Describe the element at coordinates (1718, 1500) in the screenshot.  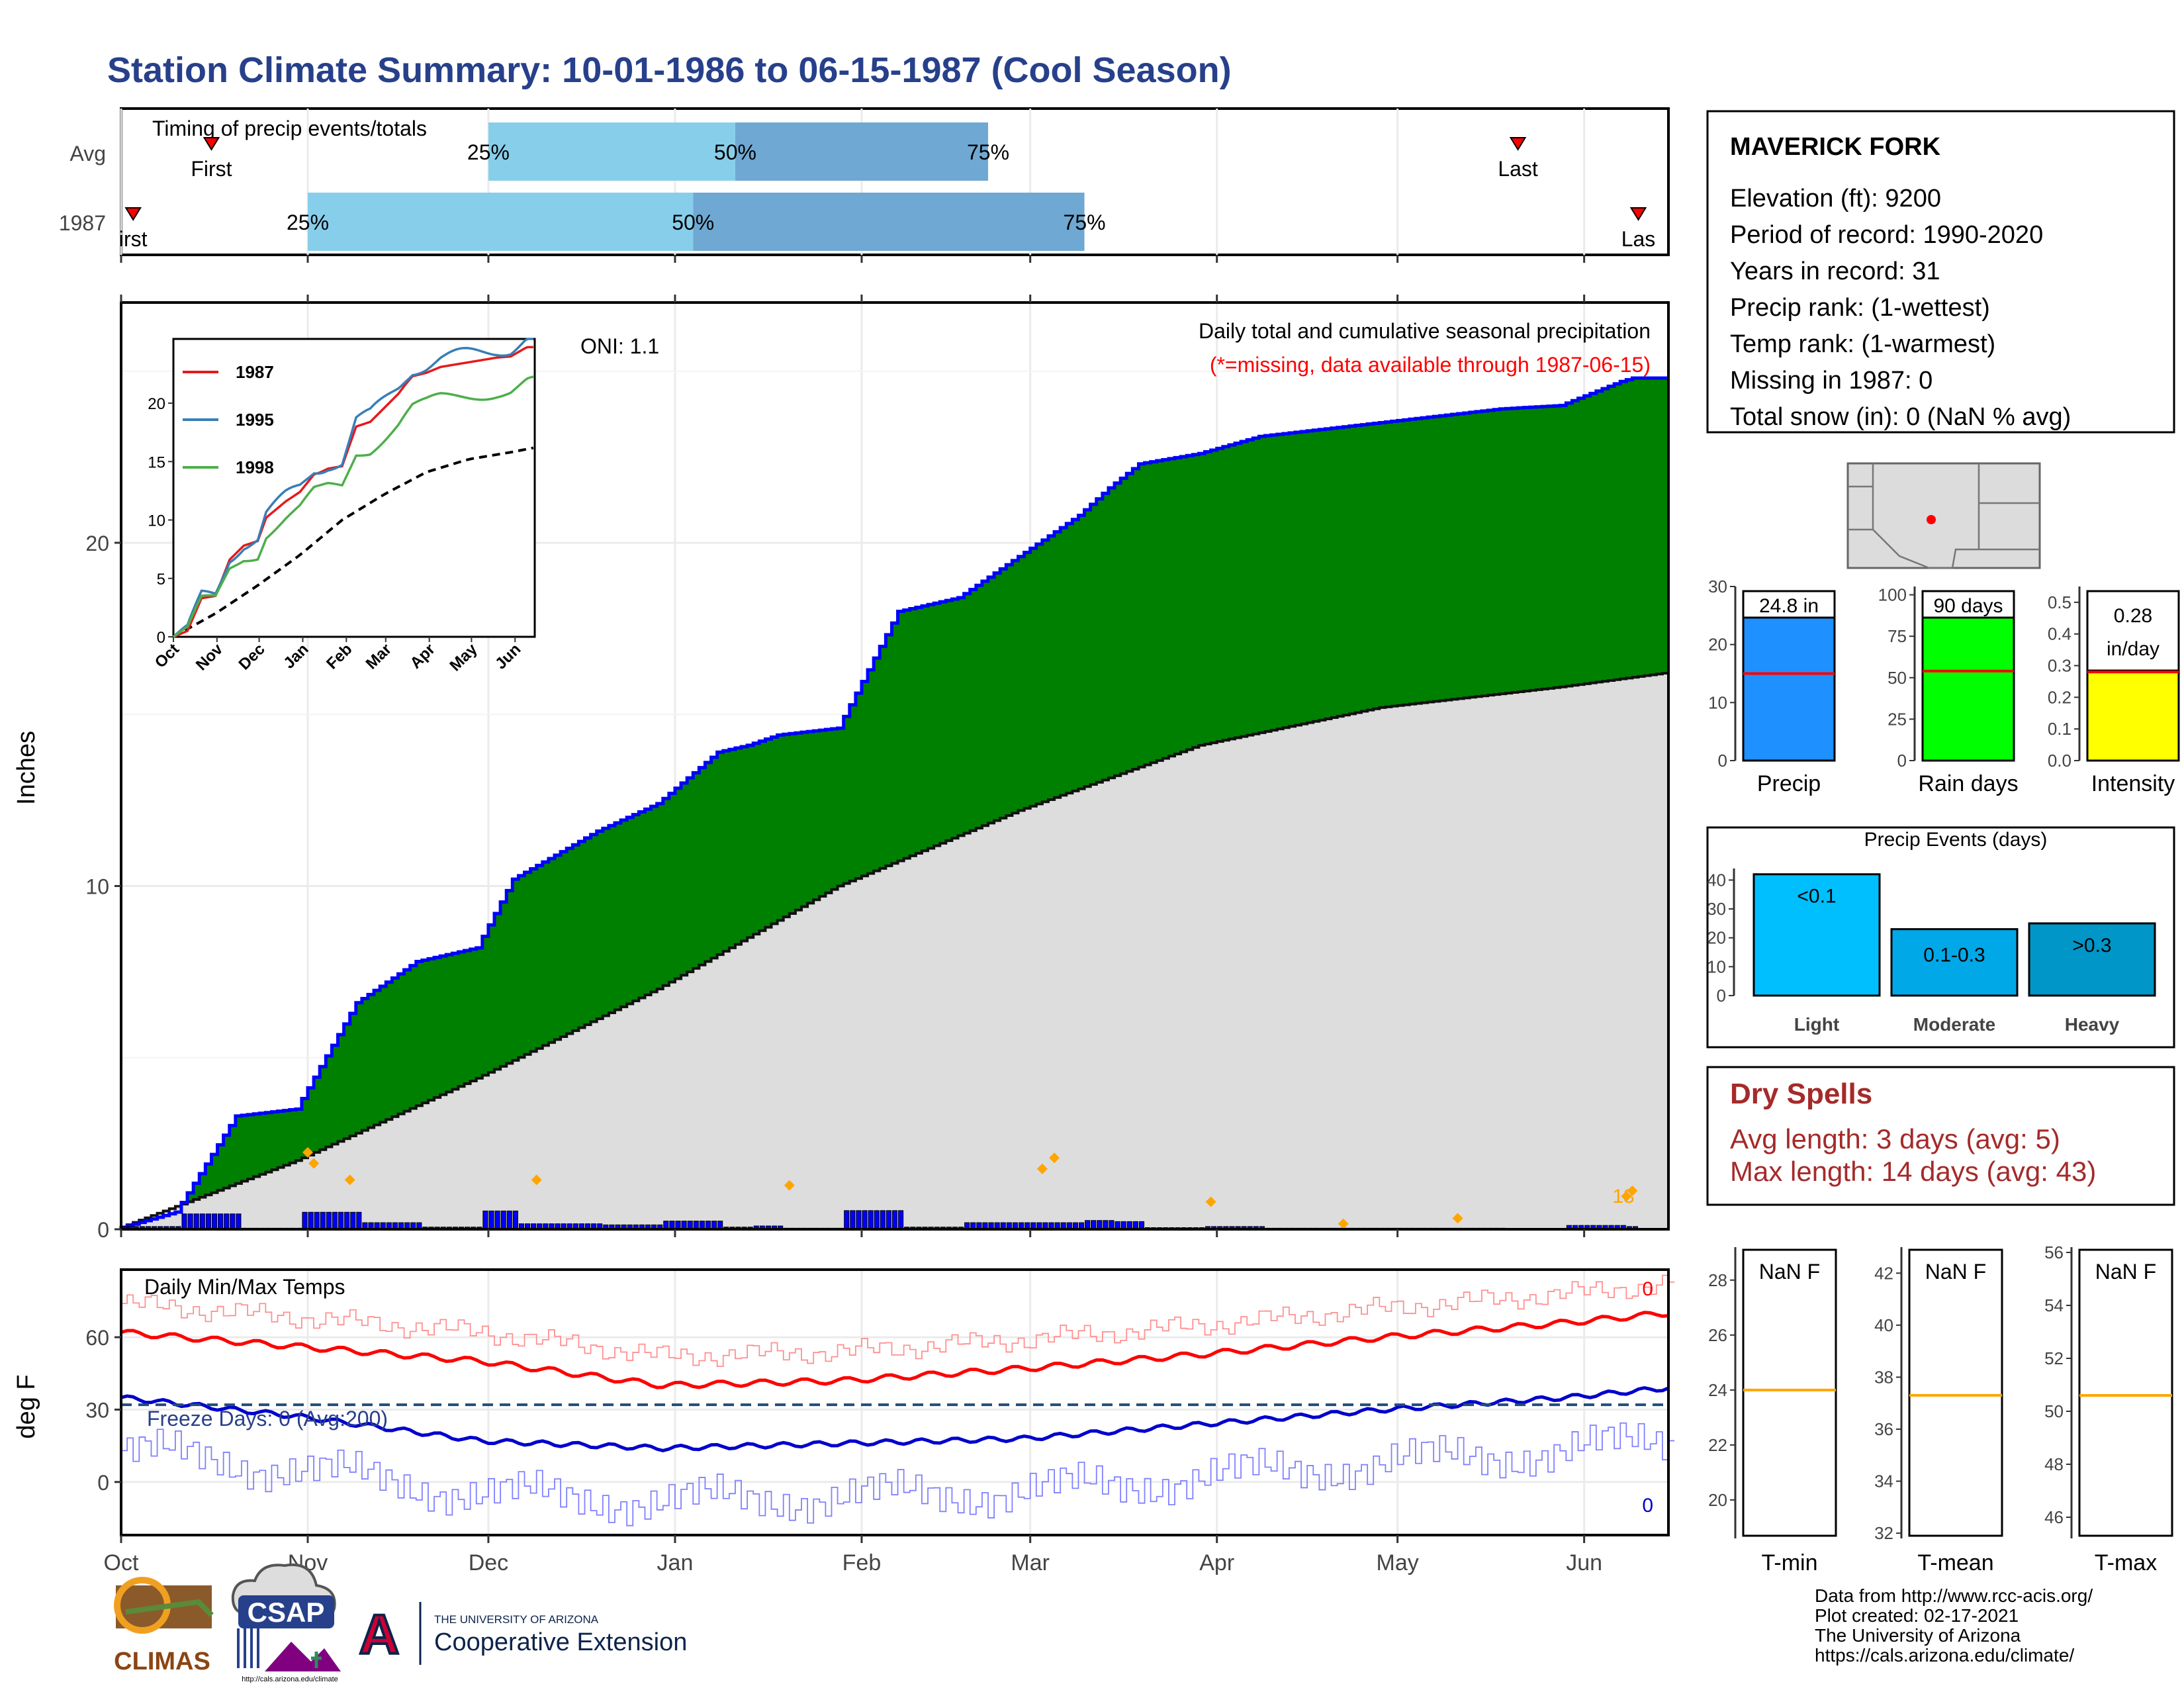
I see `temp-box-tick-label: 20` at that location.